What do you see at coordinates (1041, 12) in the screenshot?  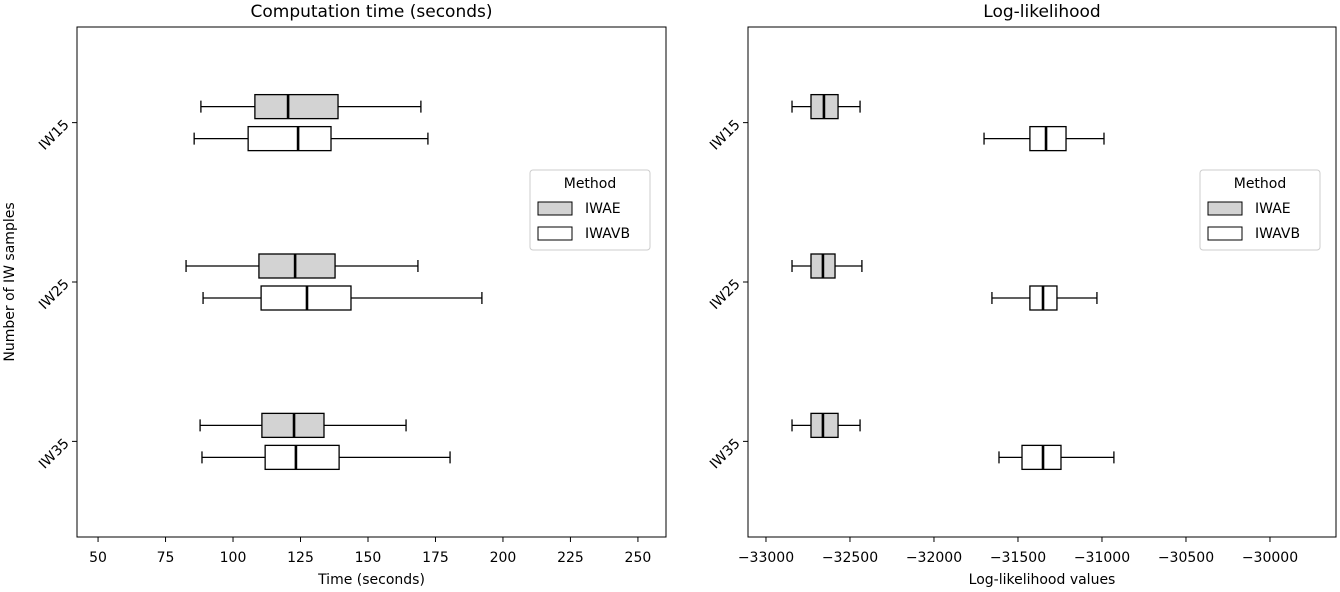 I see `chart-title: Log-likelihood` at bounding box center [1041, 12].